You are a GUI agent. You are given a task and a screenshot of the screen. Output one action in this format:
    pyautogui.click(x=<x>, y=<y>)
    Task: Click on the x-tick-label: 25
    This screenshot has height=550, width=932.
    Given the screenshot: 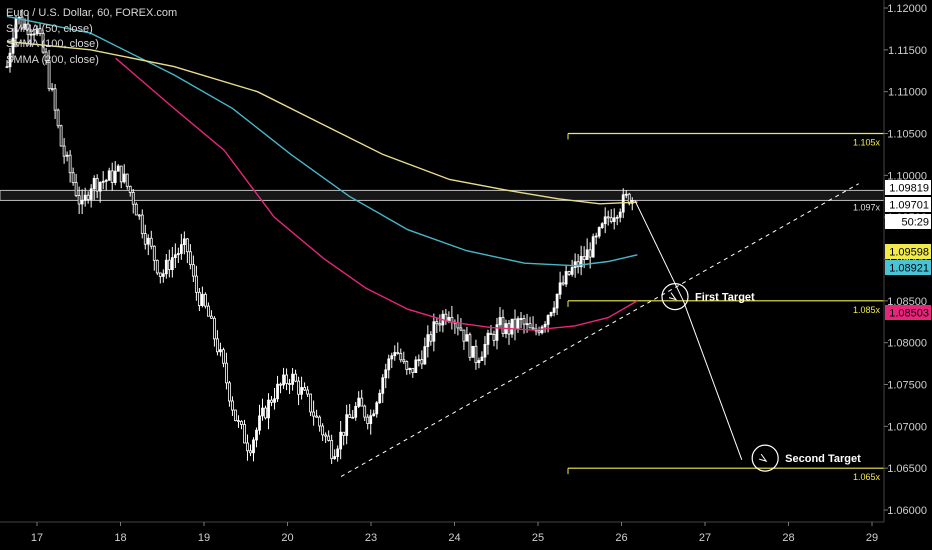 What is the action you would take?
    pyautogui.click(x=538, y=538)
    